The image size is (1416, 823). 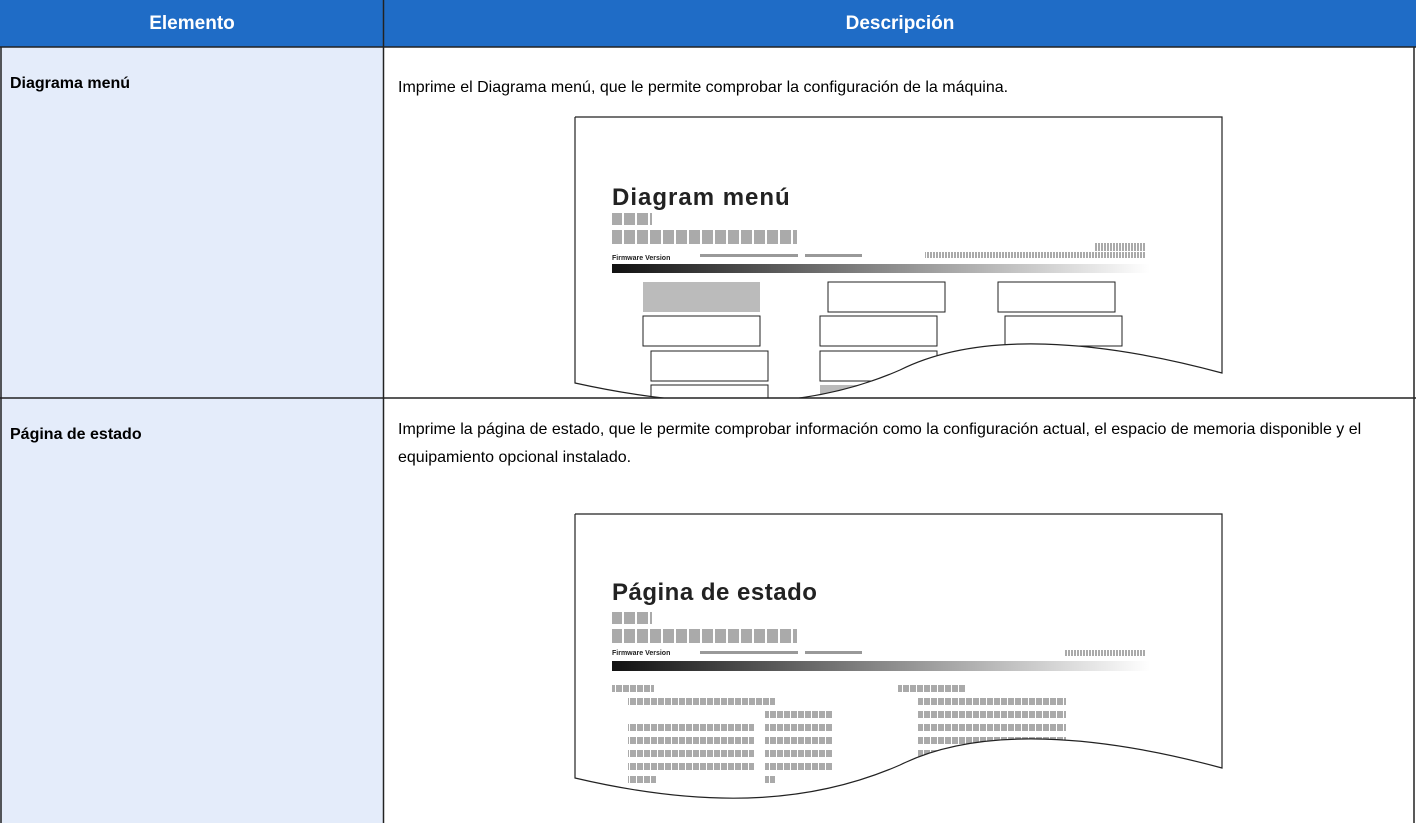 What do you see at coordinates (701, 197) in the screenshot?
I see `illustration-title: Diagram menú` at bounding box center [701, 197].